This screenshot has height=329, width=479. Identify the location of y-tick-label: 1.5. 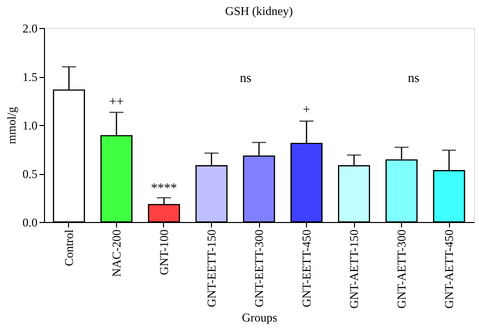
(30, 77).